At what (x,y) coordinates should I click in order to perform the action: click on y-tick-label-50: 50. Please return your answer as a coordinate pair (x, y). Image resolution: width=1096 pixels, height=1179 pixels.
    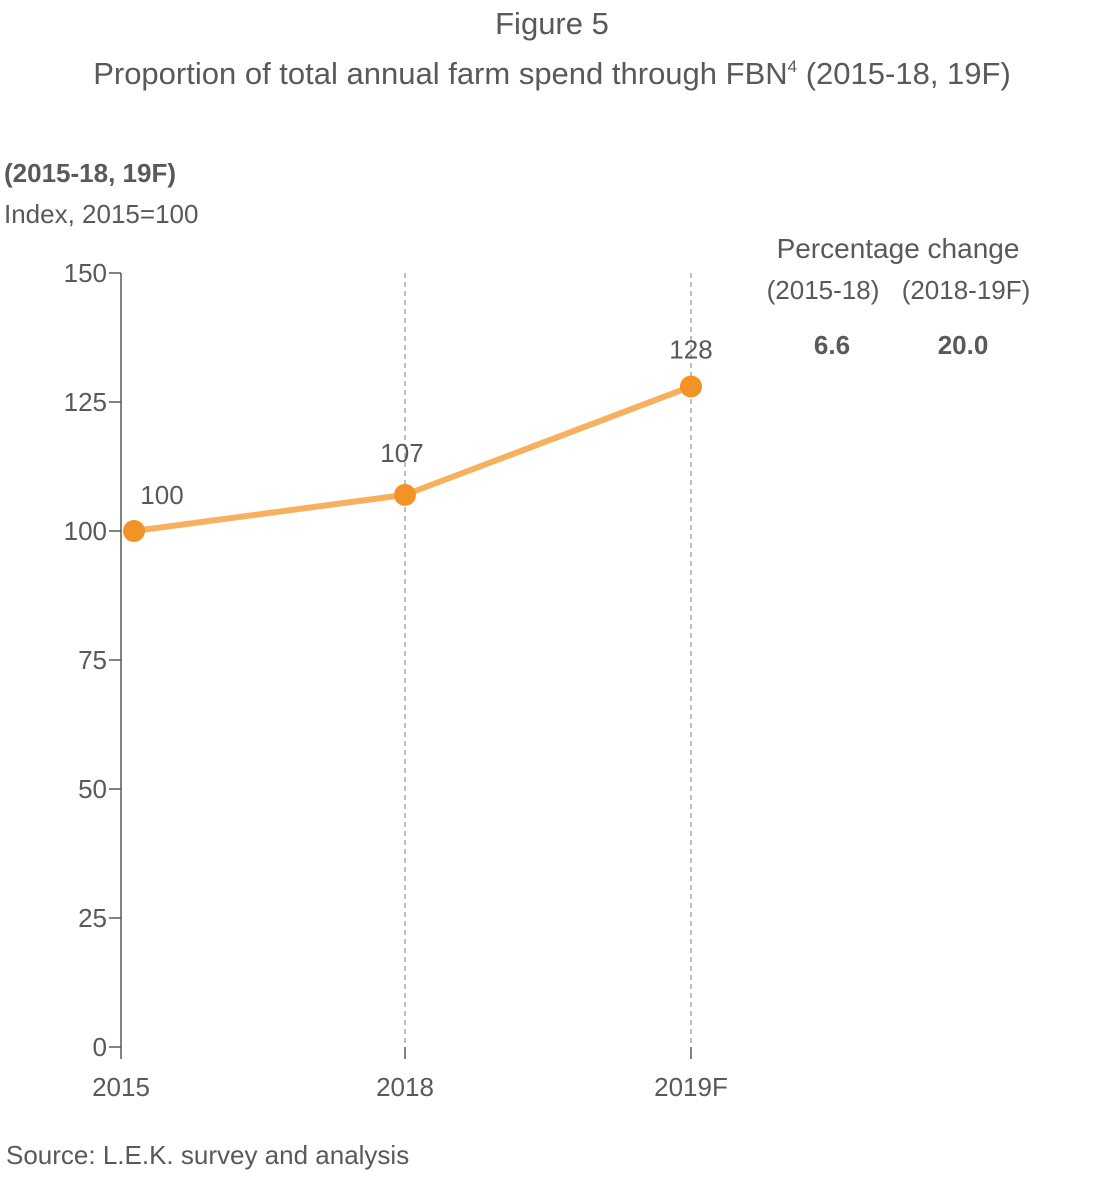
    Looking at the image, I should click on (92, 789).